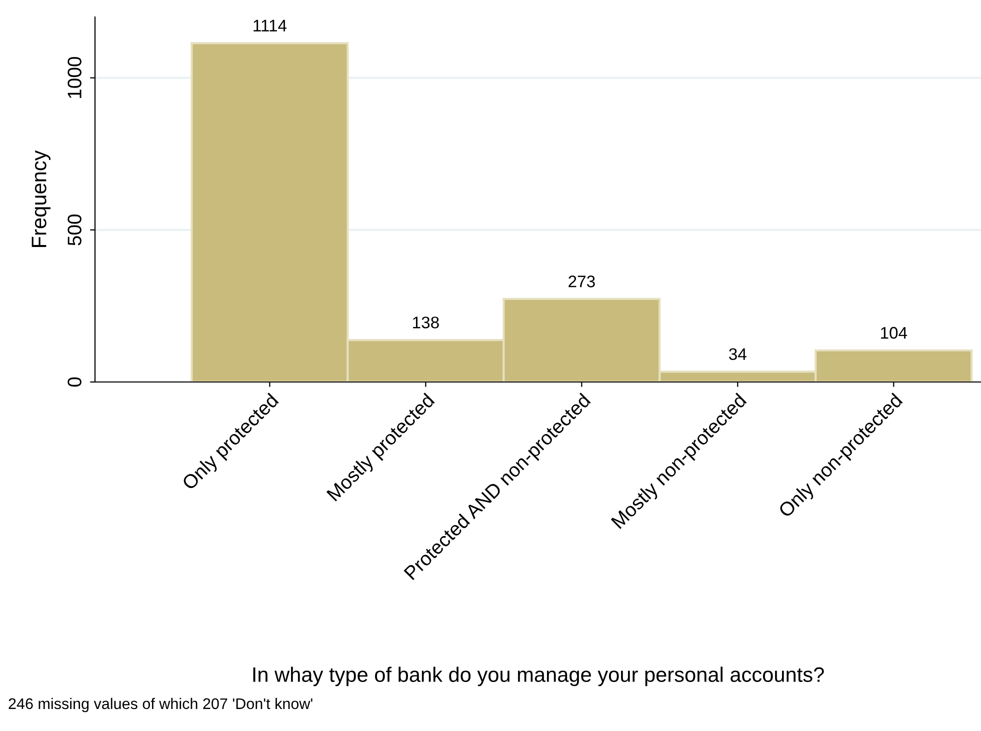 The width and height of the screenshot is (981, 731). What do you see at coordinates (75, 77) in the screenshot?
I see `y-tick-label: 1000` at bounding box center [75, 77].